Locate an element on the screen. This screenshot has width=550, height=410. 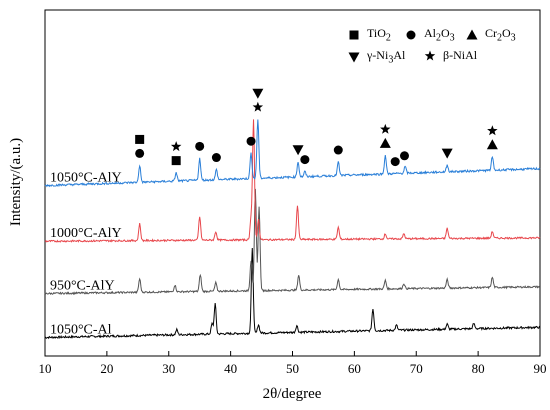
x-axis-label: 2θ/degree is located at coordinates (292, 394).